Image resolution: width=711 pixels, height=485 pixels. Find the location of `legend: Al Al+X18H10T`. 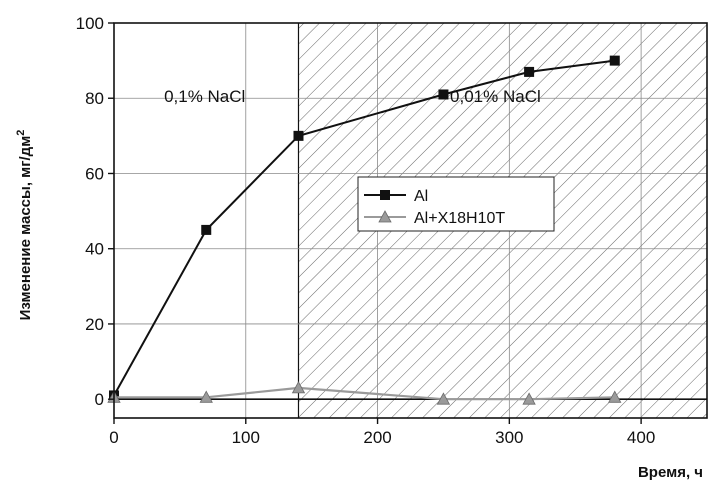

legend: Al Al+X18H10T is located at coordinates (456, 204).